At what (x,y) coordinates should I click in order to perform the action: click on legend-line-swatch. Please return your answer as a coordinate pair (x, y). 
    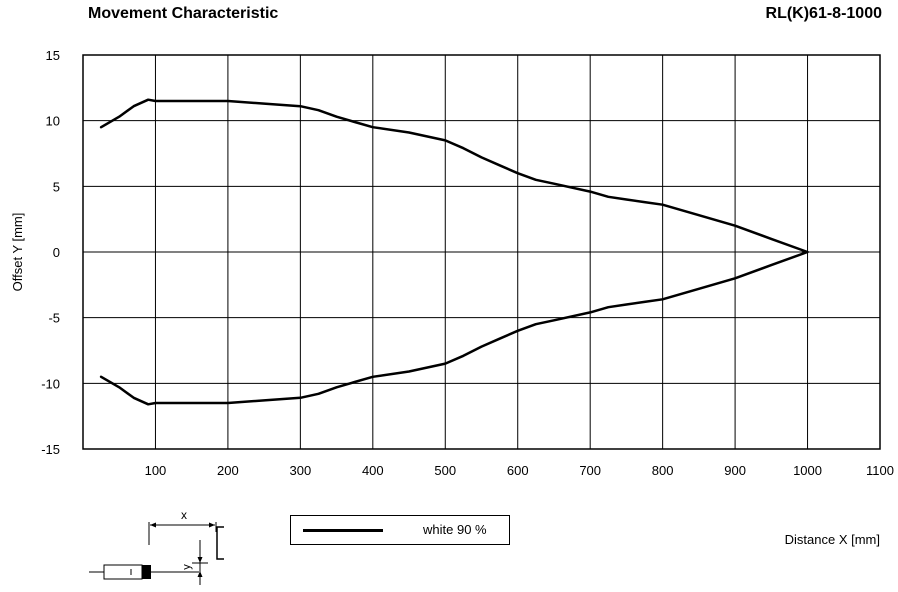
    Looking at the image, I should click on (343, 530).